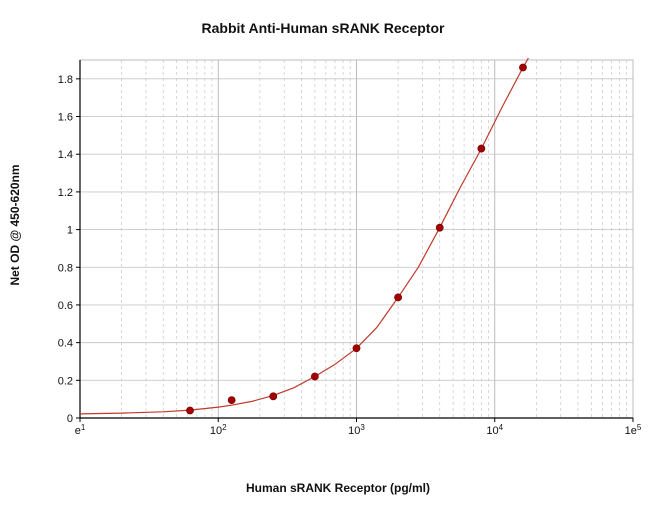 This screenshot has height=523, width=650. Describe the element at coordinates (65, 306) in the screenshot. I see `y-tick-label: 0.6` at that location.